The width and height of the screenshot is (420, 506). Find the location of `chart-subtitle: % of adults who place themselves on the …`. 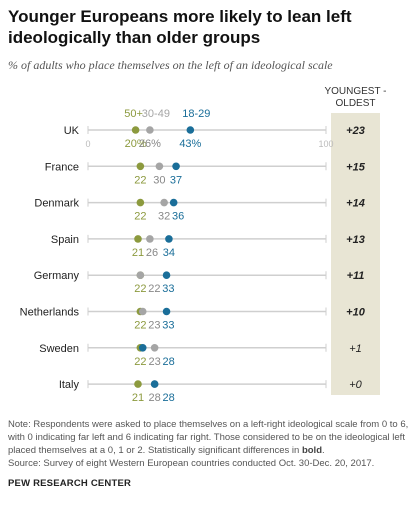

chart-subtitle: % of adults who place themselves on the … is located at coordinates (170, 65).